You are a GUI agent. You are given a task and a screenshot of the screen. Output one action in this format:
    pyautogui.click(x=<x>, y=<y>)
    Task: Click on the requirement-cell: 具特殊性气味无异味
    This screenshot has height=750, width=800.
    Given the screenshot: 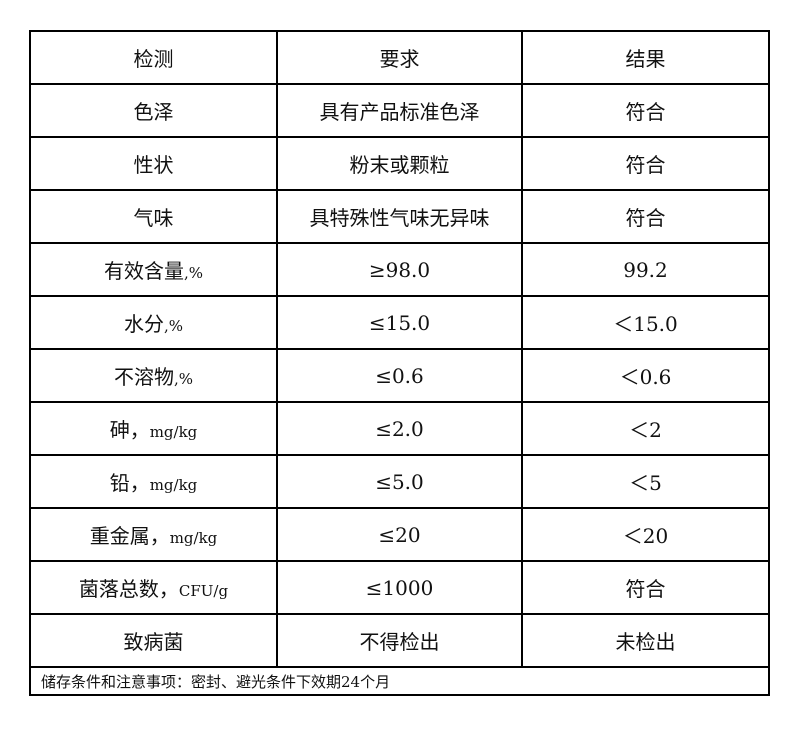 What is the action you would take?
    pyautogui.click(x=399, y=216)
    